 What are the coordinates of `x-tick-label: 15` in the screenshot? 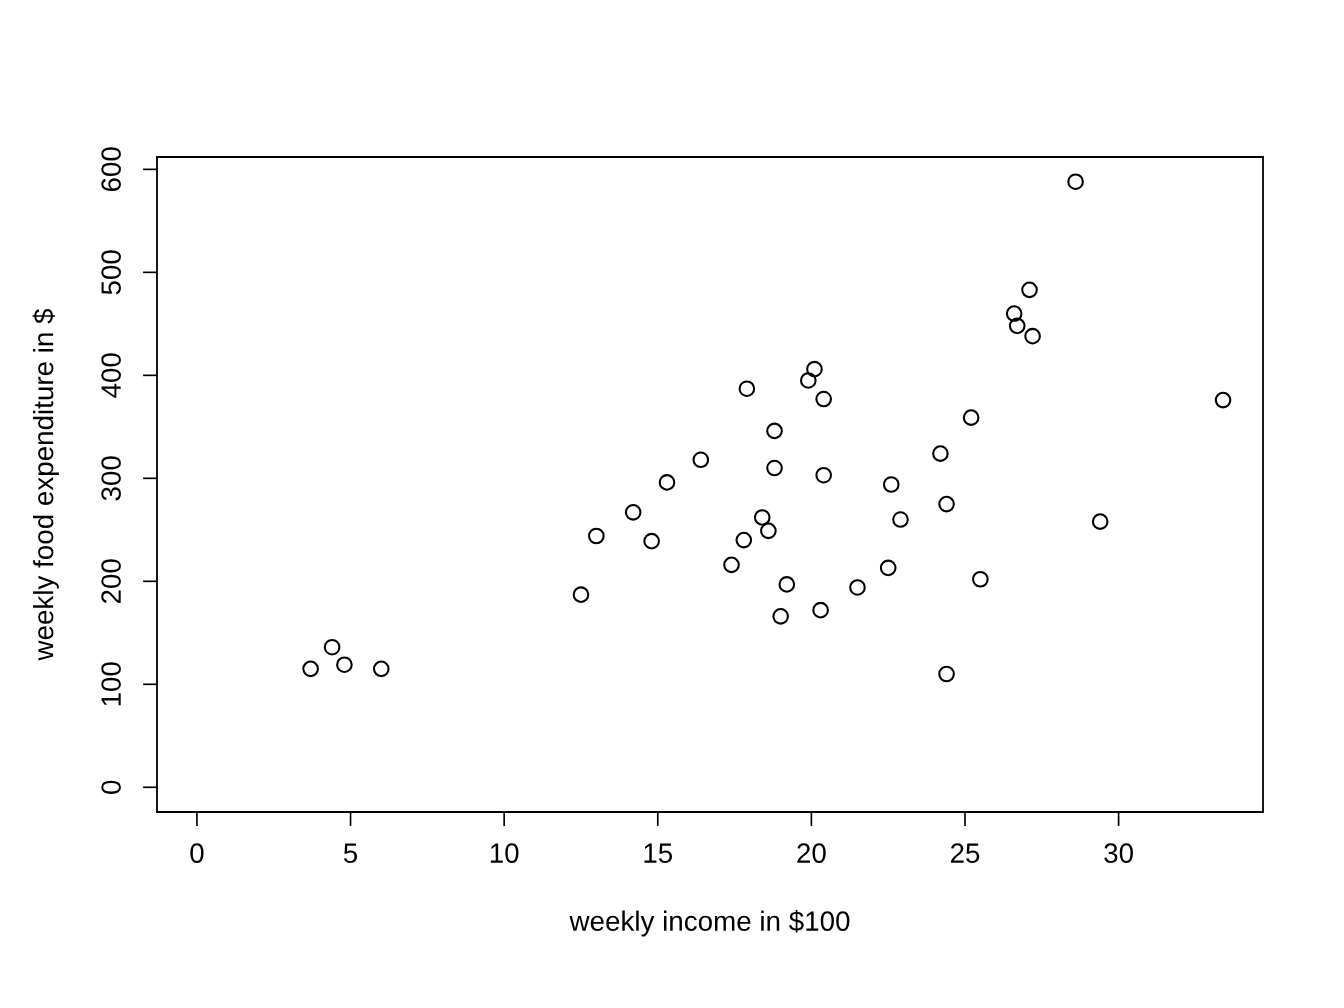 It's located at (658, 853).